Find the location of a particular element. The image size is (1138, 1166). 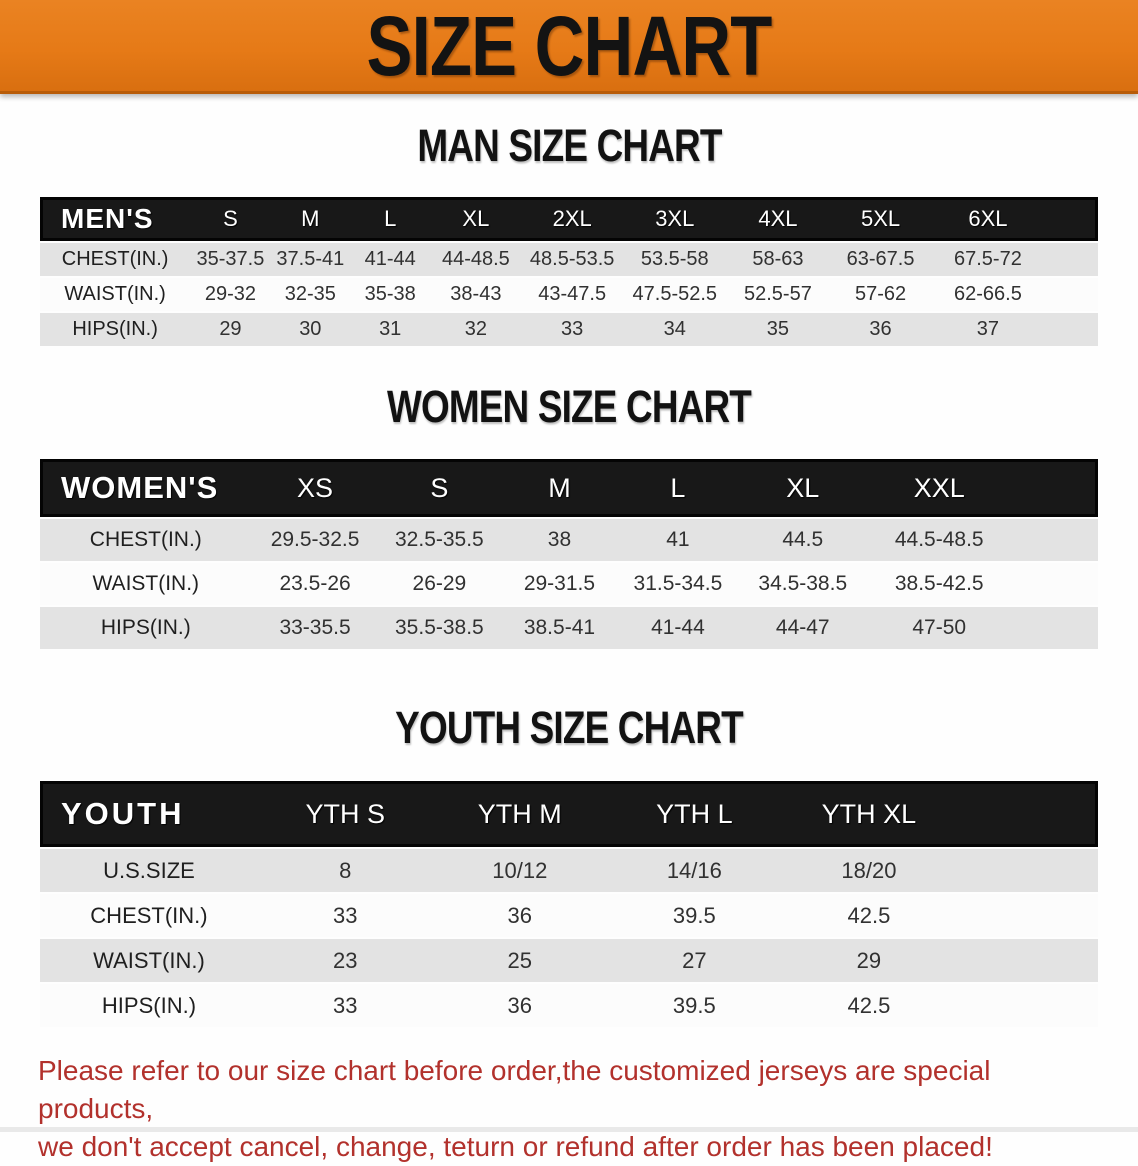

size-value: 35-38 is located at coordinates (390, 294).